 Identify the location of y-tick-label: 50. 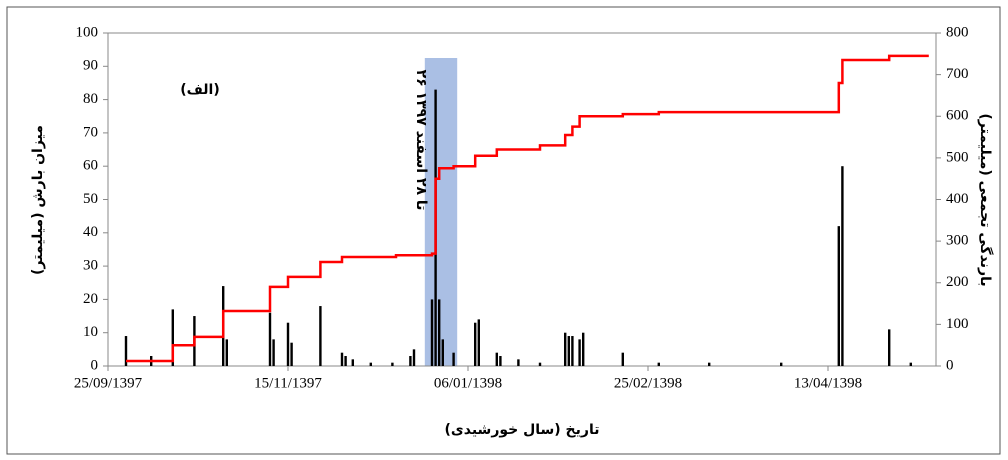
(90, 199).